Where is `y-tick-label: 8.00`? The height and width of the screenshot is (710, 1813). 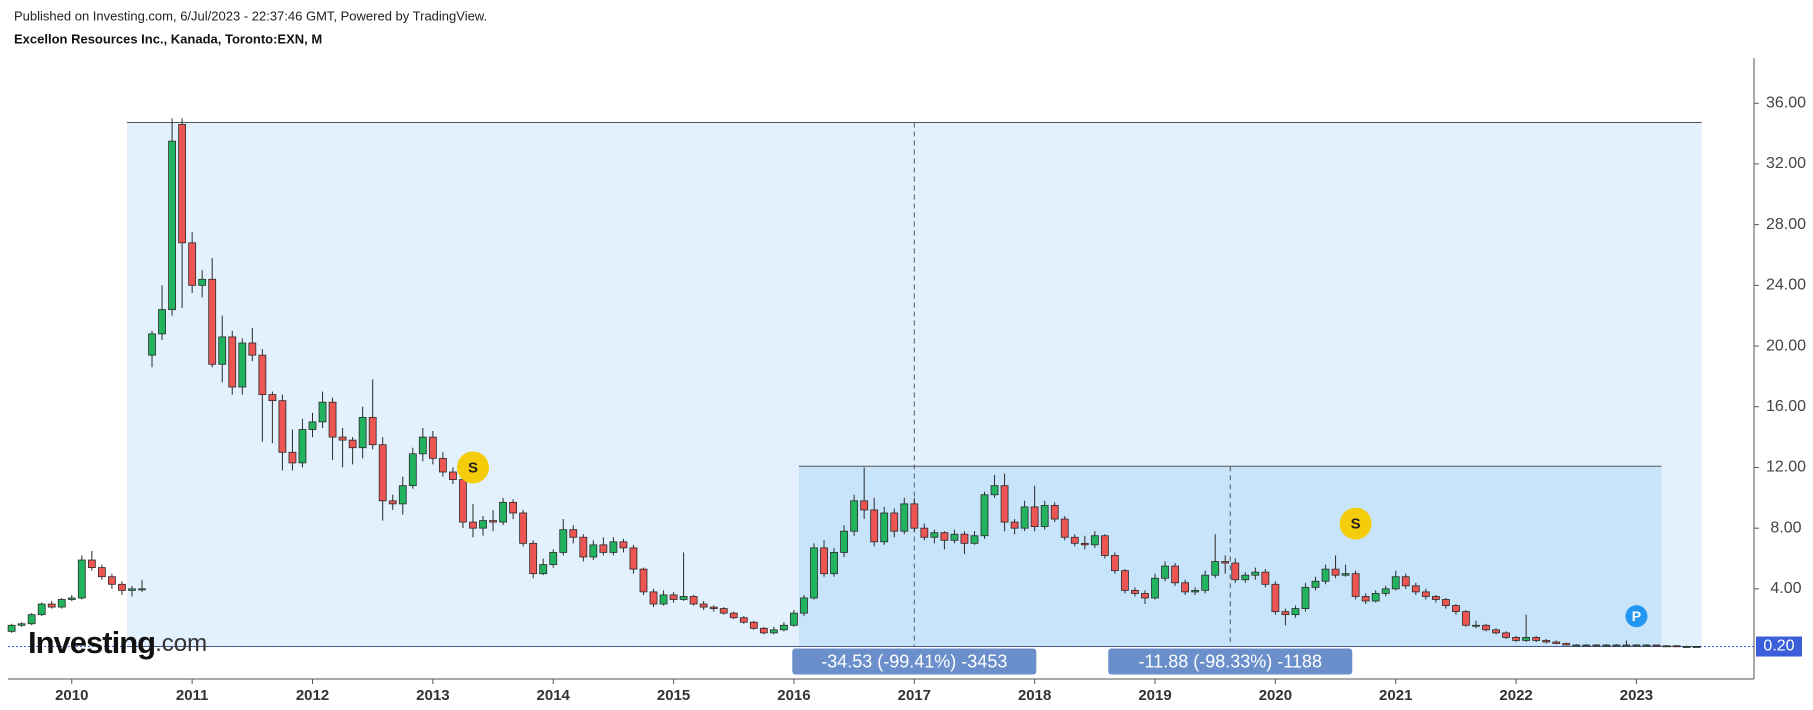
y-tick-label: 8.00 is located at coordinates (1785, 527).